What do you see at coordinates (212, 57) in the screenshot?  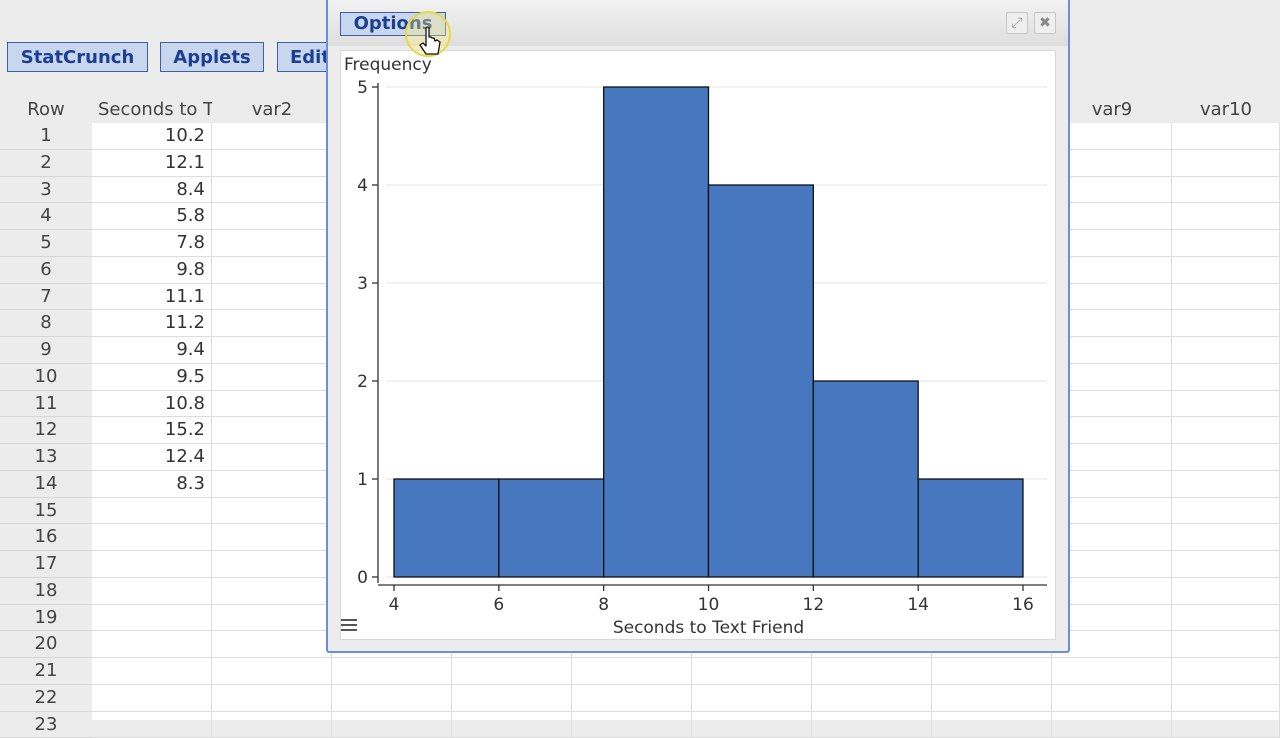 I see `applets-menu-button: Applets` at bounding box center [212, 57].